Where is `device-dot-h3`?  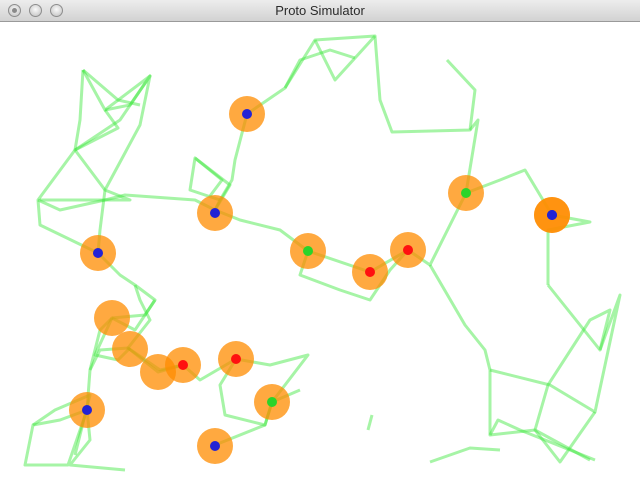
device-dot-h3 is located at coordinates (98, 253).